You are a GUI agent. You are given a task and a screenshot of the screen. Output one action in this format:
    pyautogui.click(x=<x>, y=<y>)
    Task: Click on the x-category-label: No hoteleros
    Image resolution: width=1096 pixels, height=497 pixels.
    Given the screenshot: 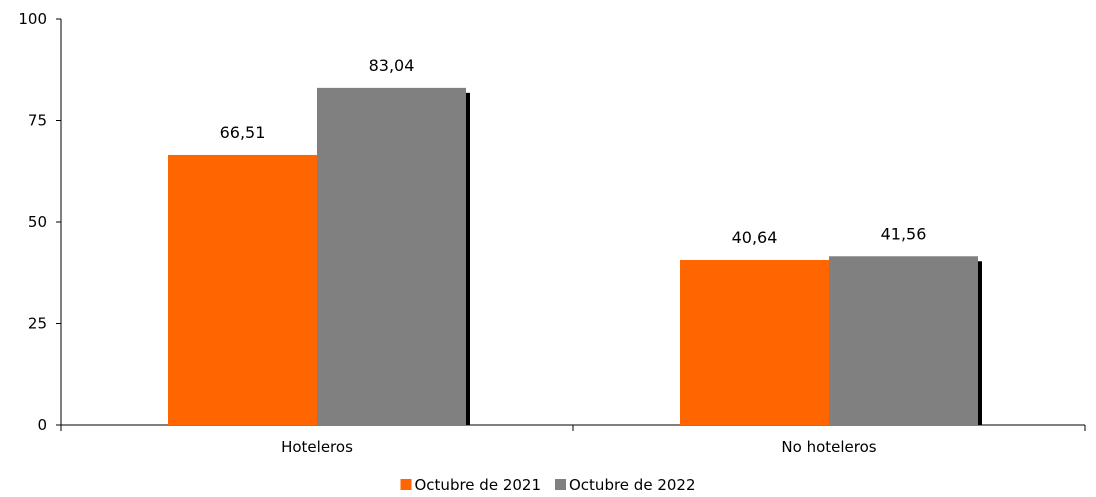 What is the action you would take?
    pyautogui.click(x=828, y=447)
    